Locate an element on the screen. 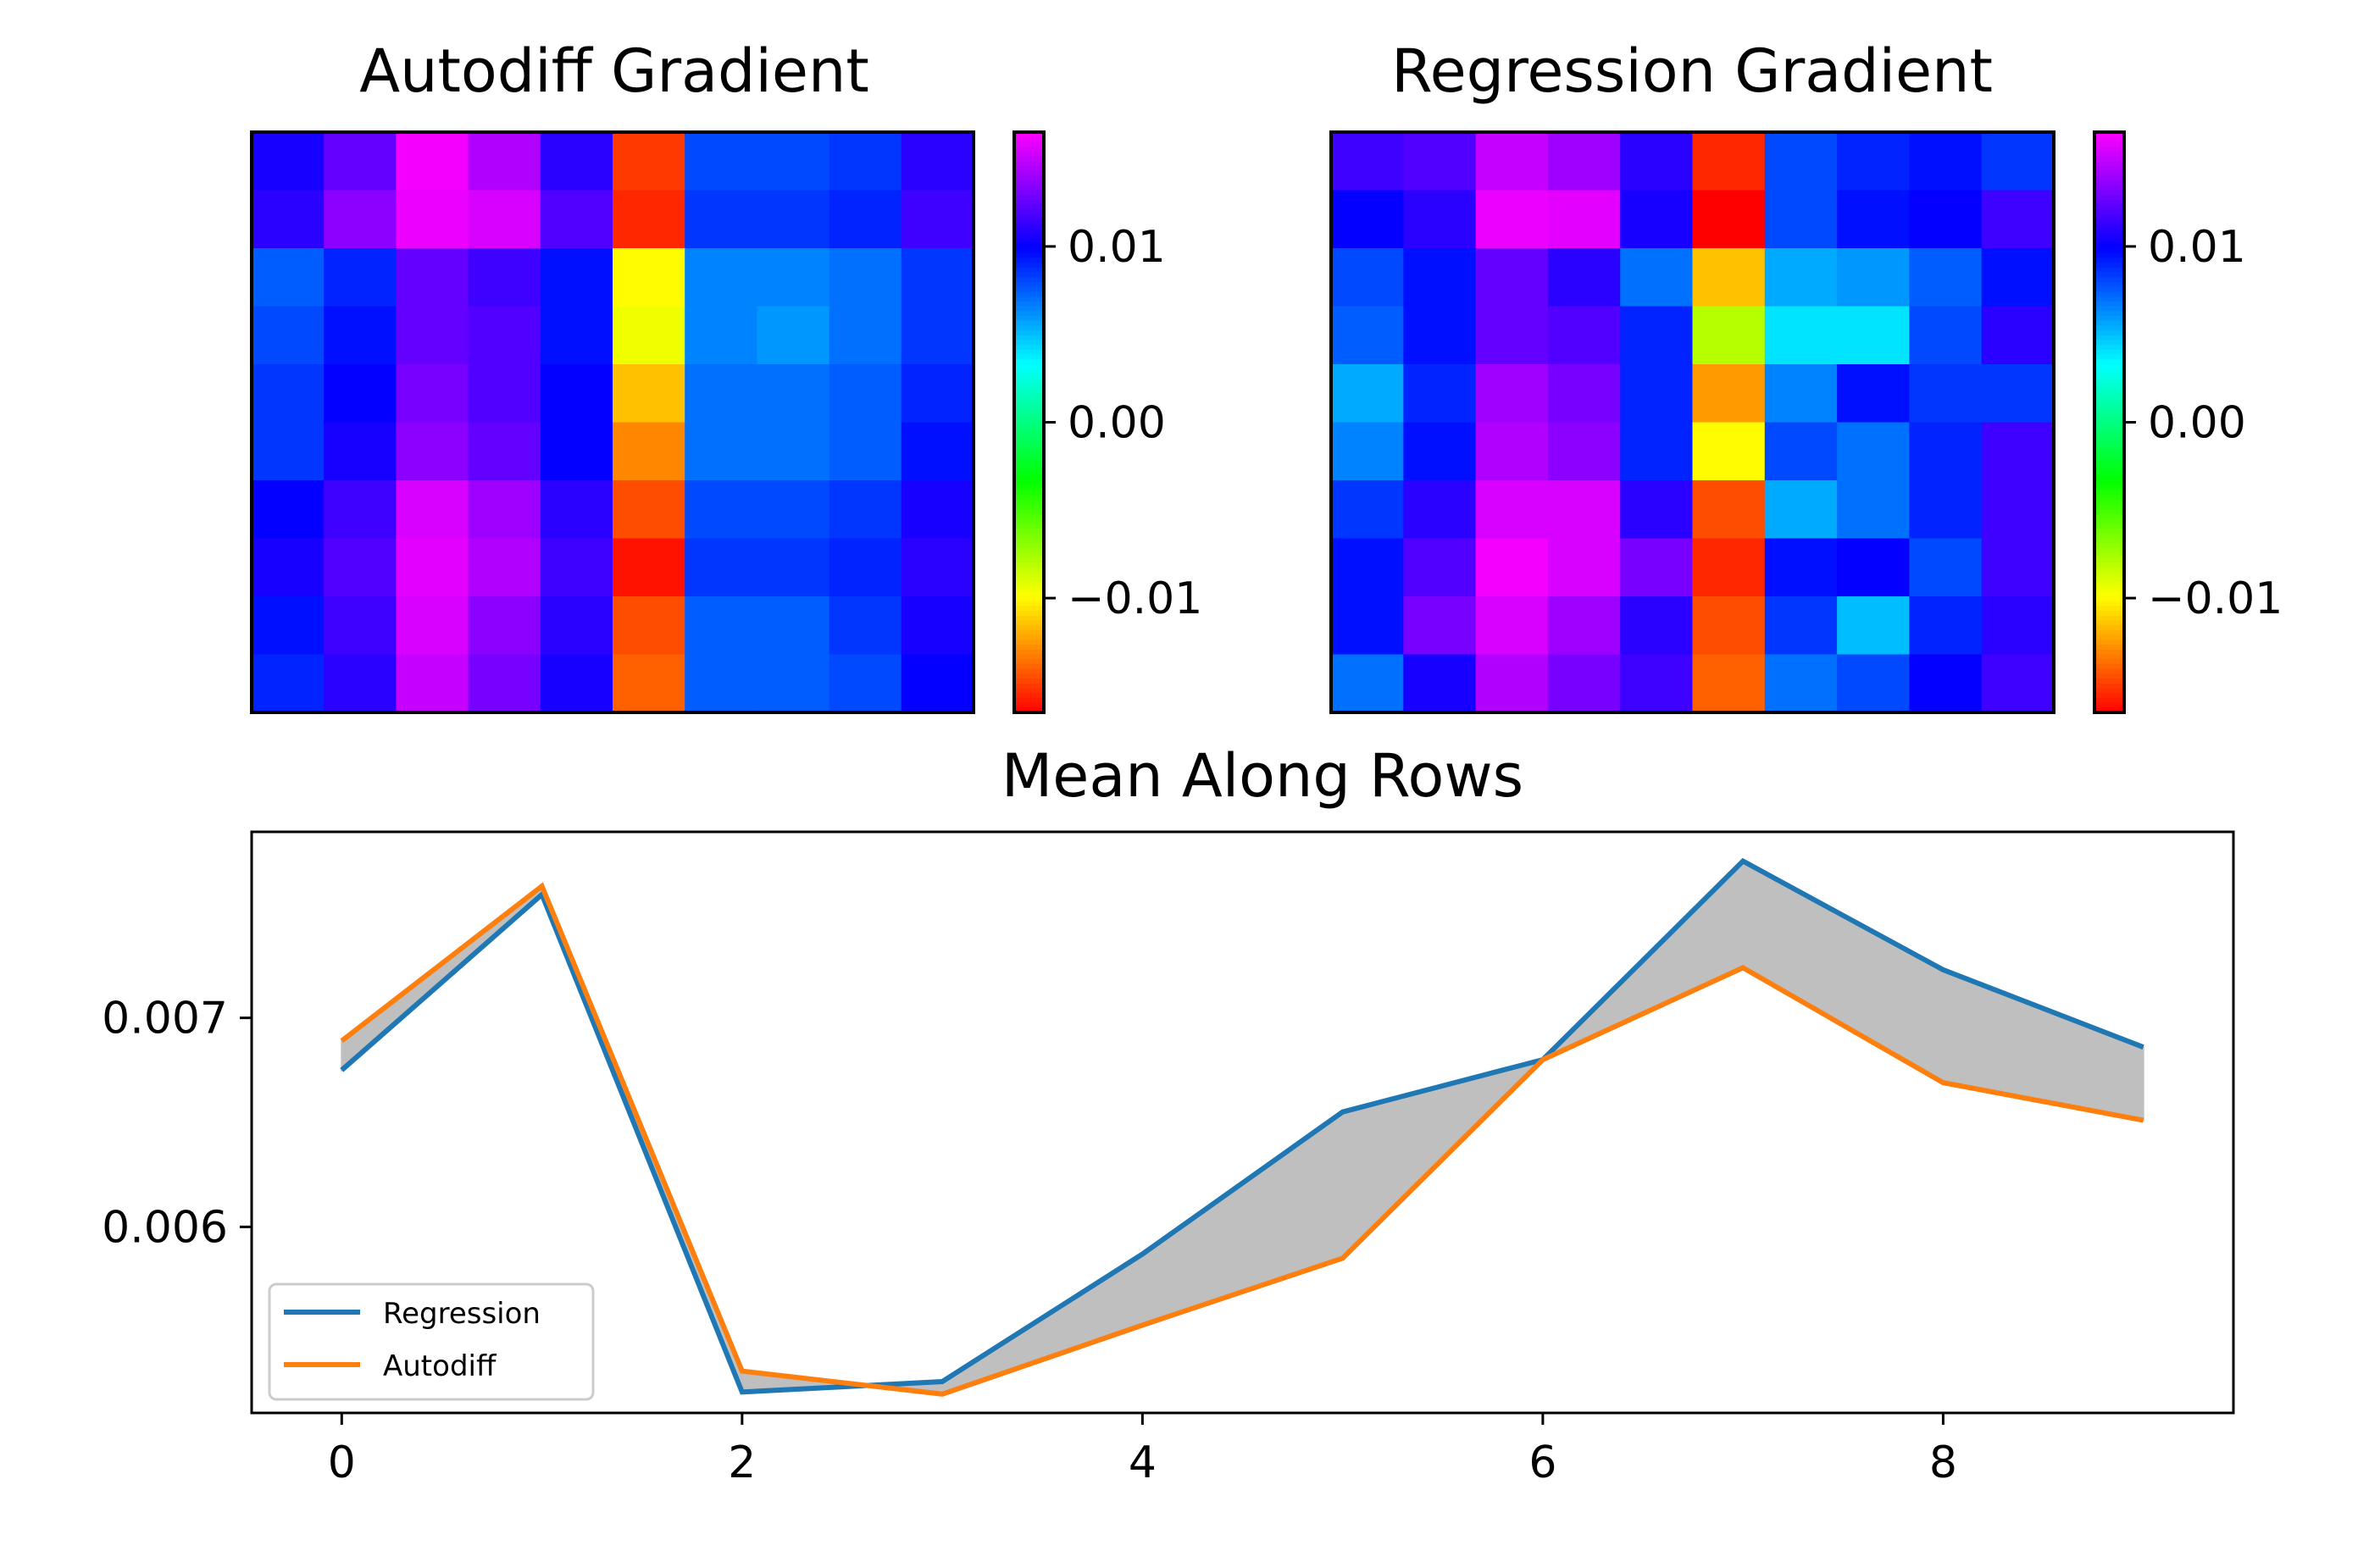 This screenshot has height=1551, width=2380. autodiff-cell-r0-c3 is located at coordinates (504, 161).